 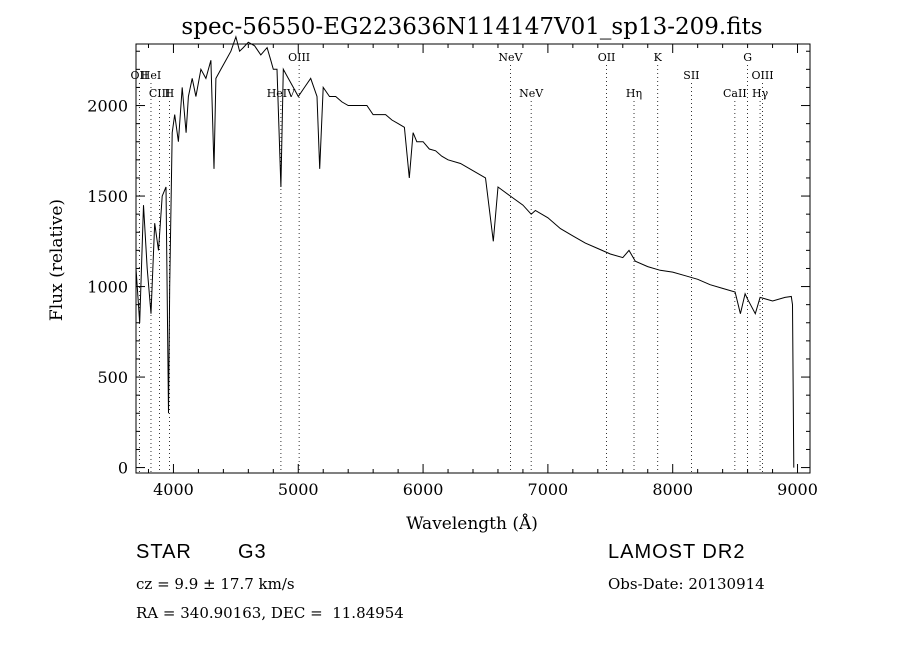 What do you see at coordinates (677, 552) in the screenshot?
I see `survey-name: LAMOST DR2` at bounding box center [677, 552].